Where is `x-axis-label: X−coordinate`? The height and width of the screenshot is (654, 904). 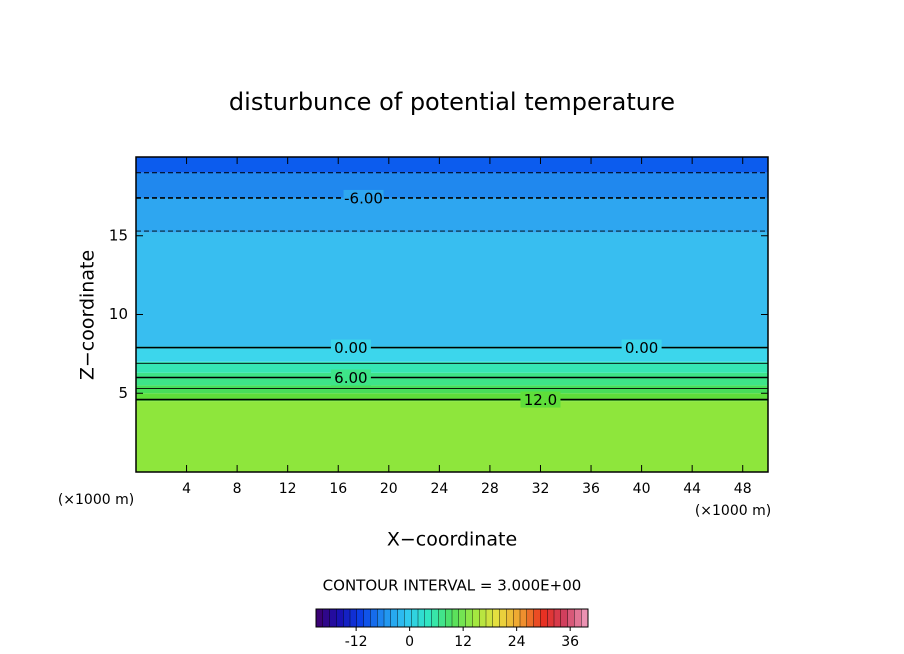
x-axis-label: X−coordinate is located at coordinates (452, 540).